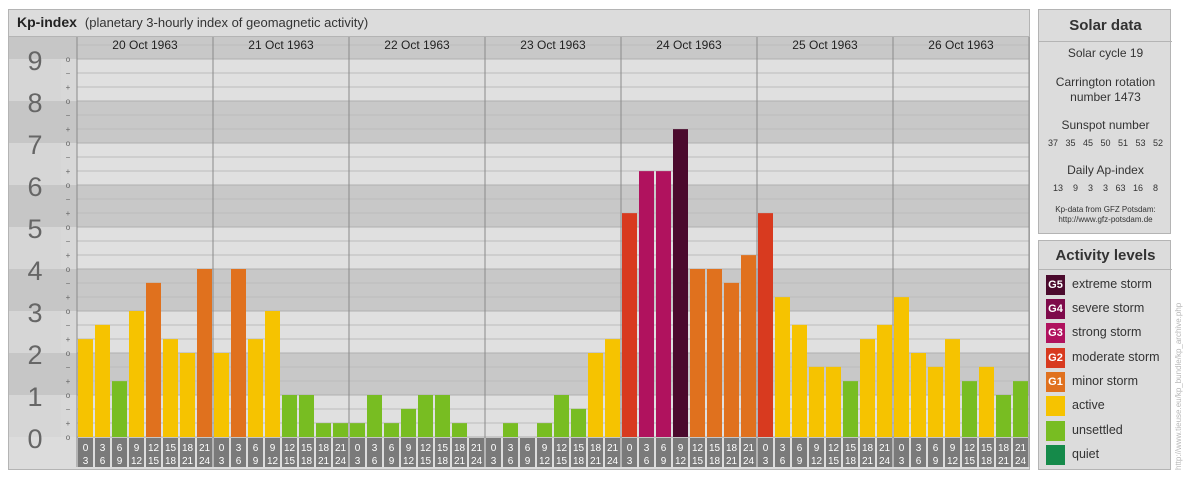  I want to click on legend-label: unsettled, so click(1097, 430).